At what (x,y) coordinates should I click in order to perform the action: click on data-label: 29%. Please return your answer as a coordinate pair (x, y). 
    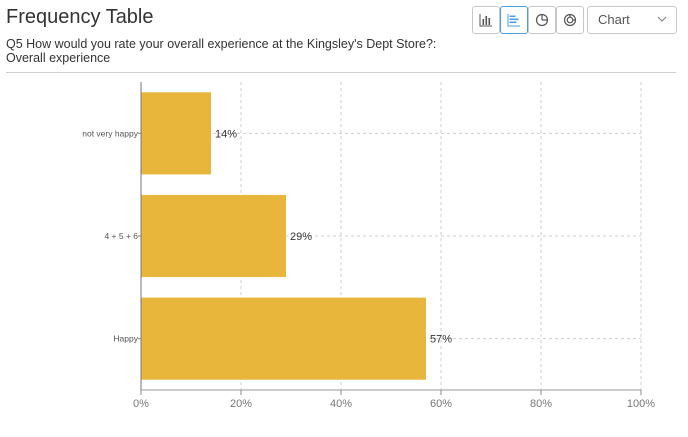
    Looking at the image, I should click on (301, 237).